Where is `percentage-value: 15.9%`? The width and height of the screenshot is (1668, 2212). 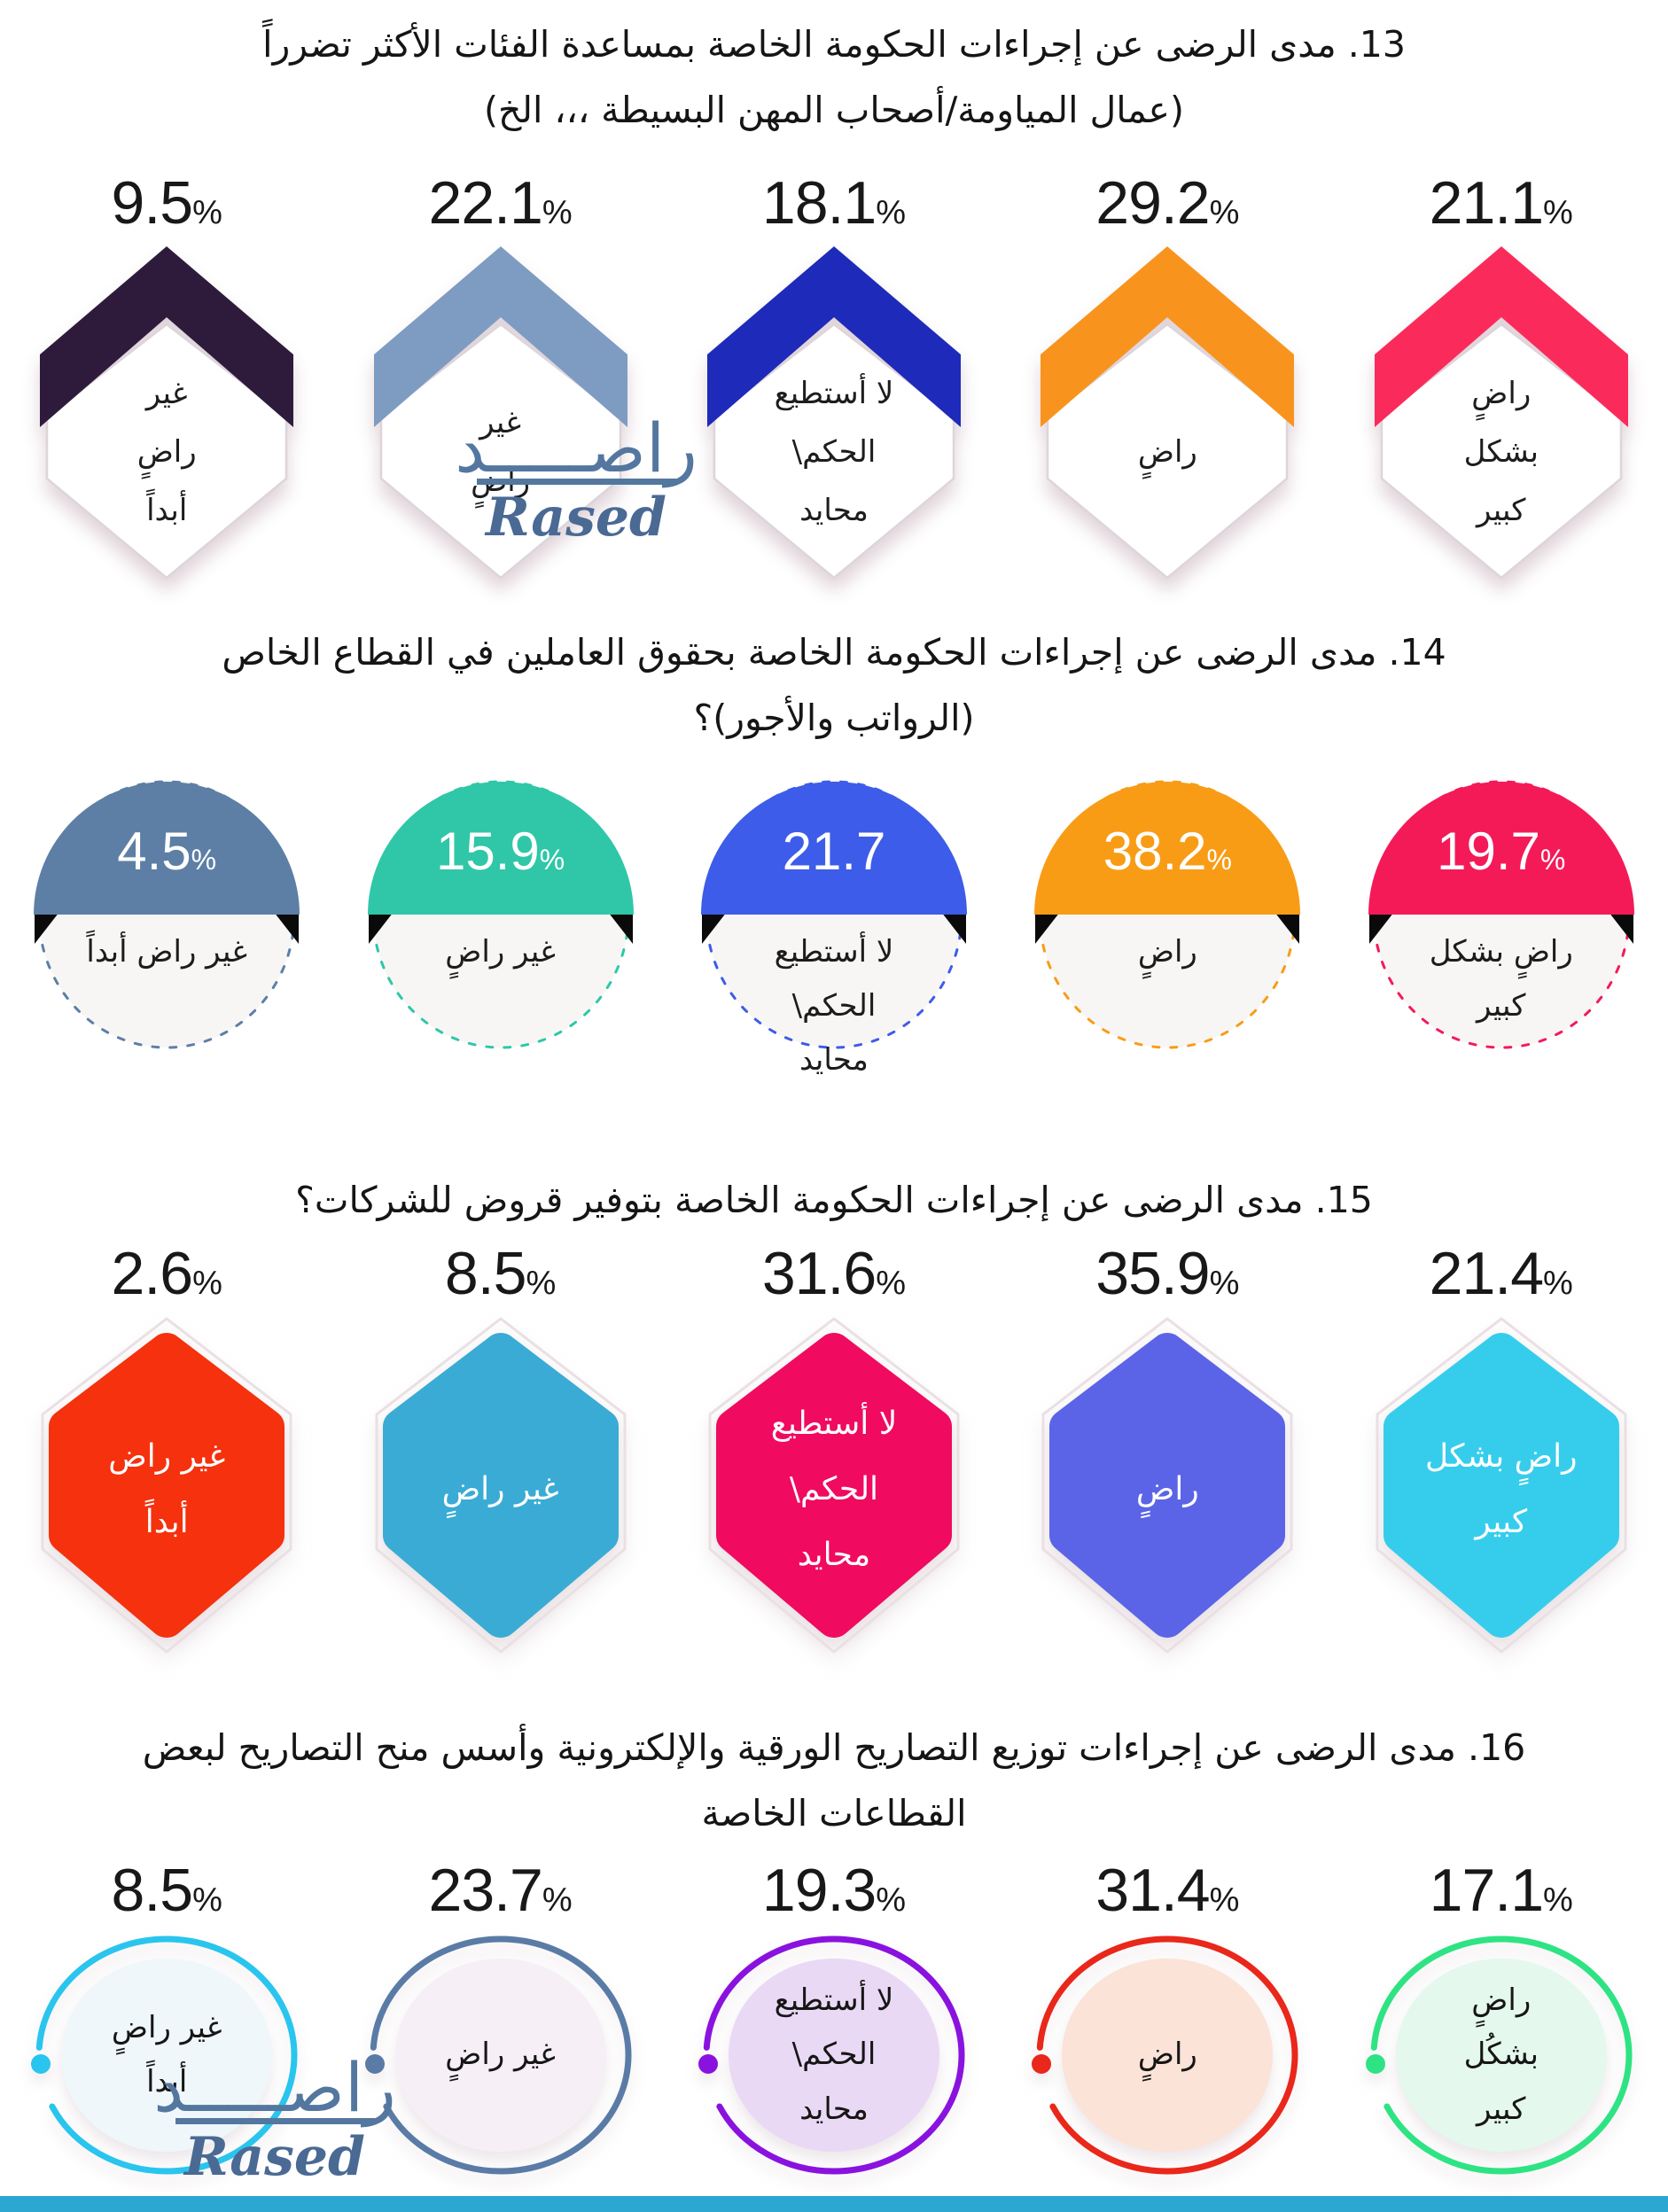
percentage-value: 15.9% is located at coordinates (500, 851).